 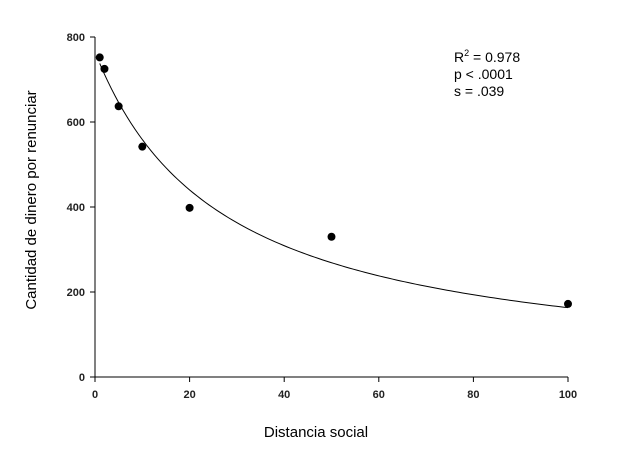 I want to click on x-tick-label: 40, so click(x=284, y=395).